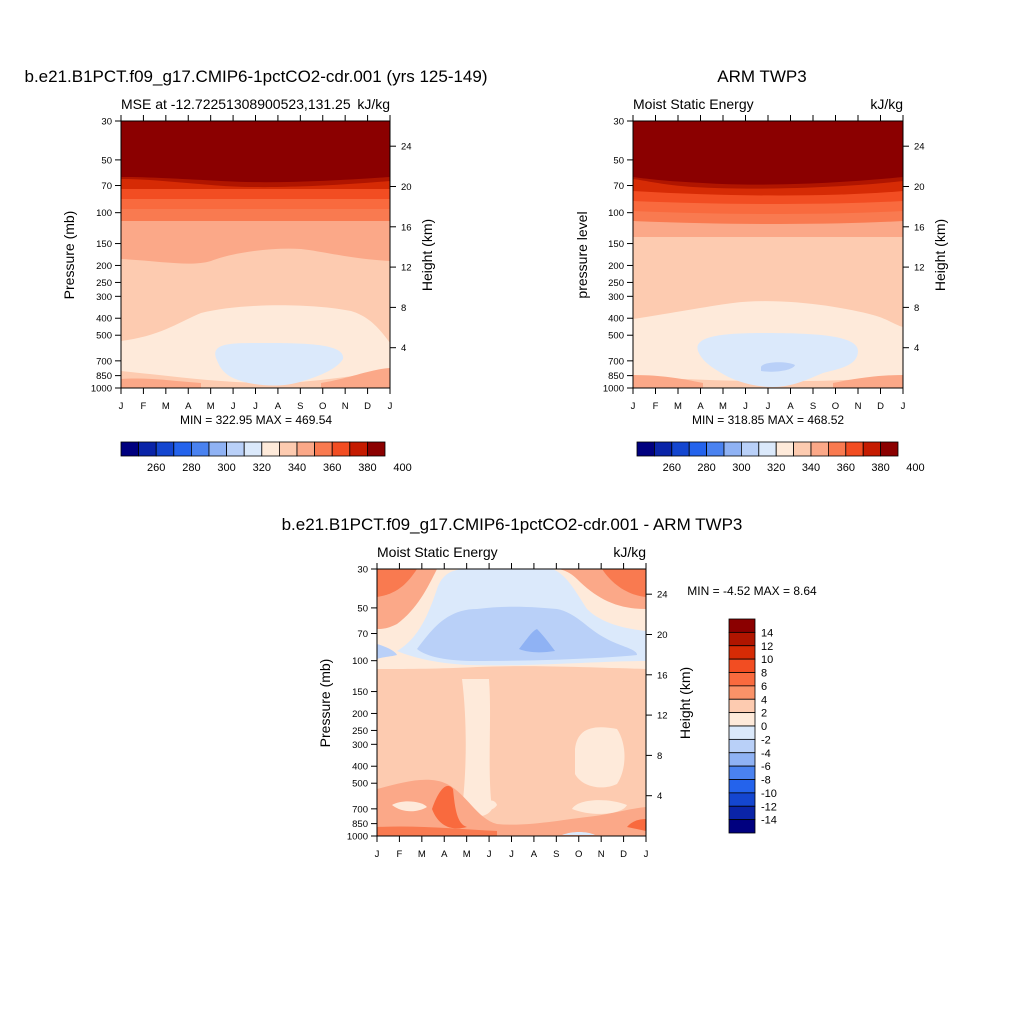 The image size is (1024, 1024). Describe the element at coordinates (357, 837) in the screenshot. I see `panel3-ytick-label: 1000` at that location.